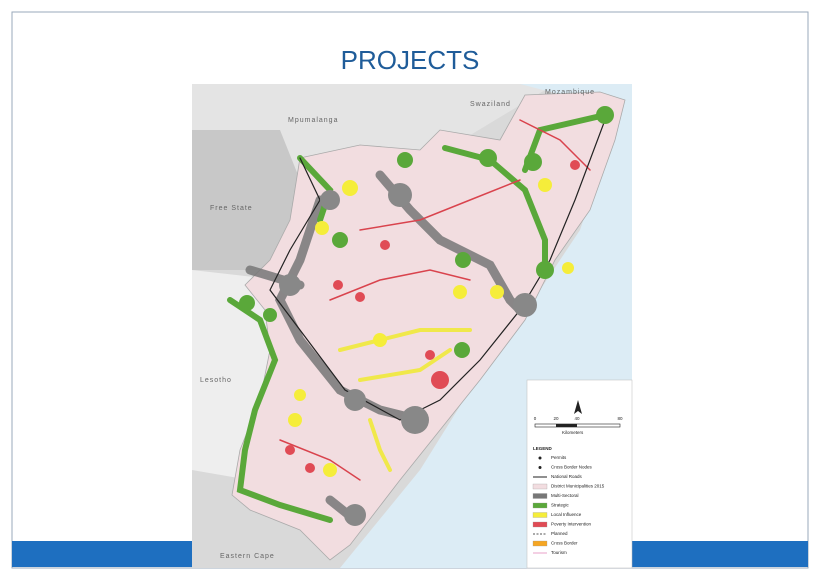 The width and height of the screenshot is (822, 586). I want to click on legend-label: Local Influence, so click(566, 514).